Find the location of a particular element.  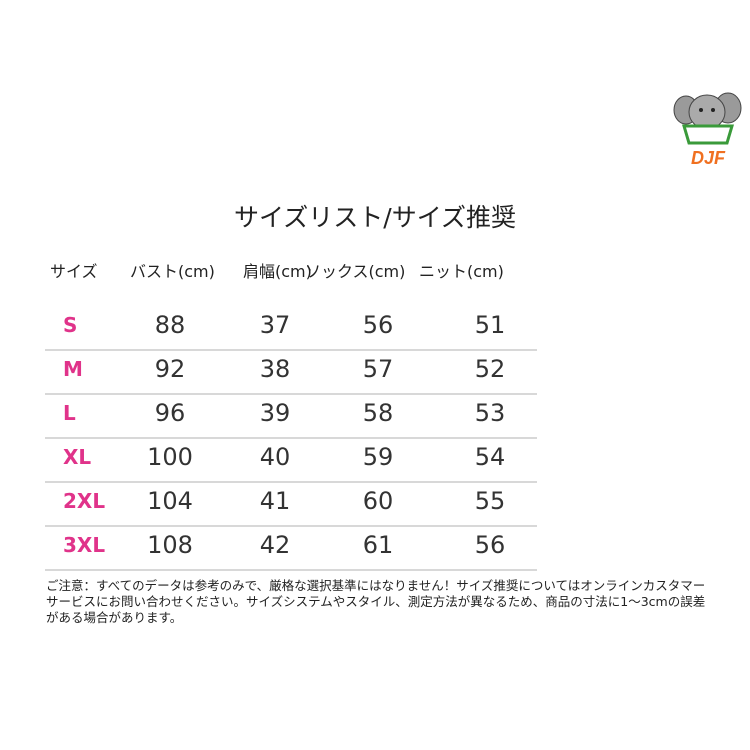

table-cell: 38 is located at coordinates (275, 369).